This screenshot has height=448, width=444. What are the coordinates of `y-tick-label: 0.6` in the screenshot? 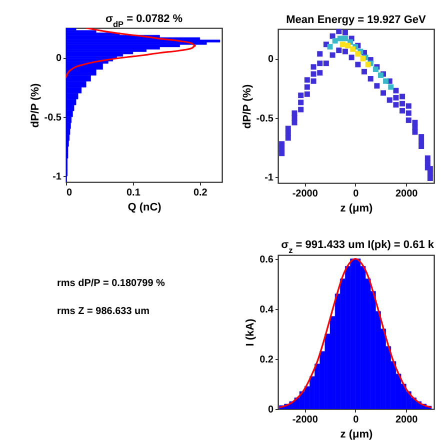 It's located at (267, 260).